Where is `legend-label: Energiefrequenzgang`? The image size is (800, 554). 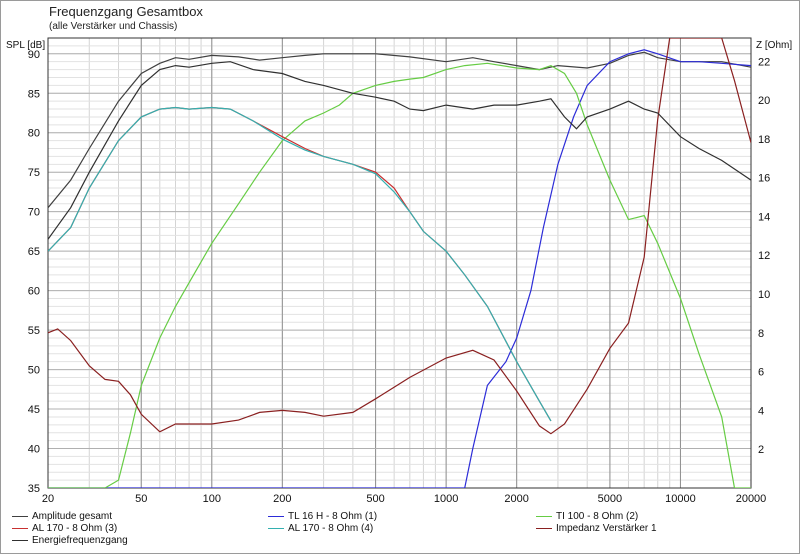
legend-label: Energiefrequenzgang is located at coordinates (80, 540).